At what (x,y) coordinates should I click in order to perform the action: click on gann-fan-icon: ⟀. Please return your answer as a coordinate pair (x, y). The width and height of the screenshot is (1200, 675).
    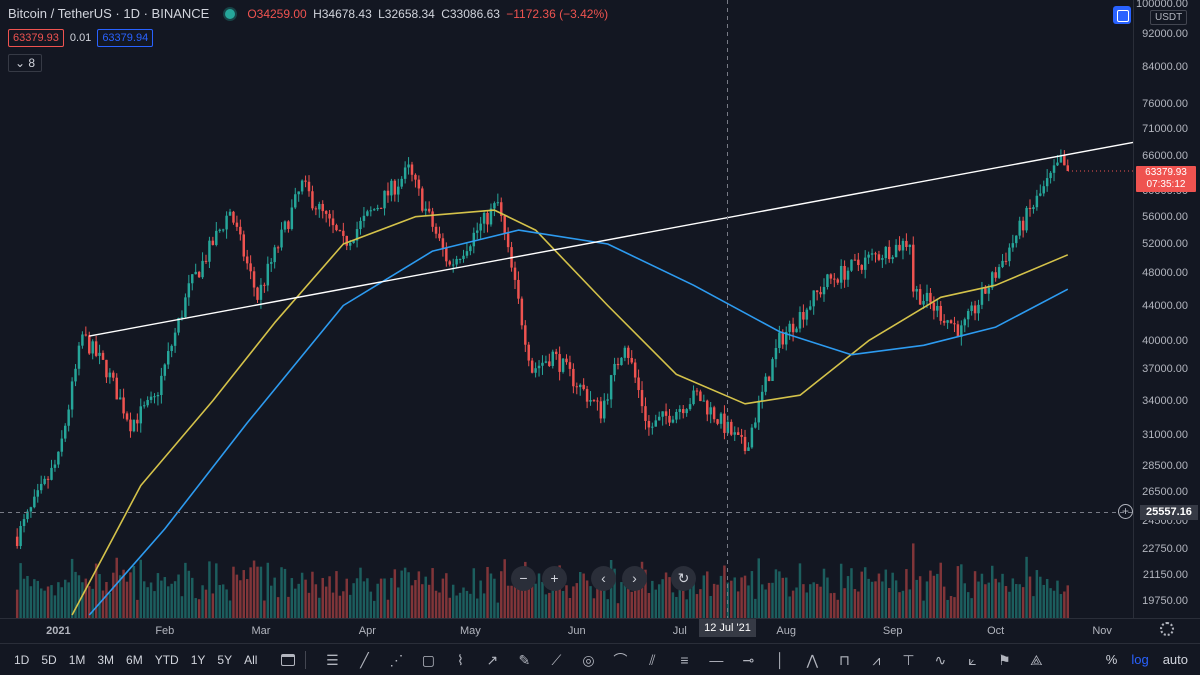
    Looking at the image, I should click on (972, 659).